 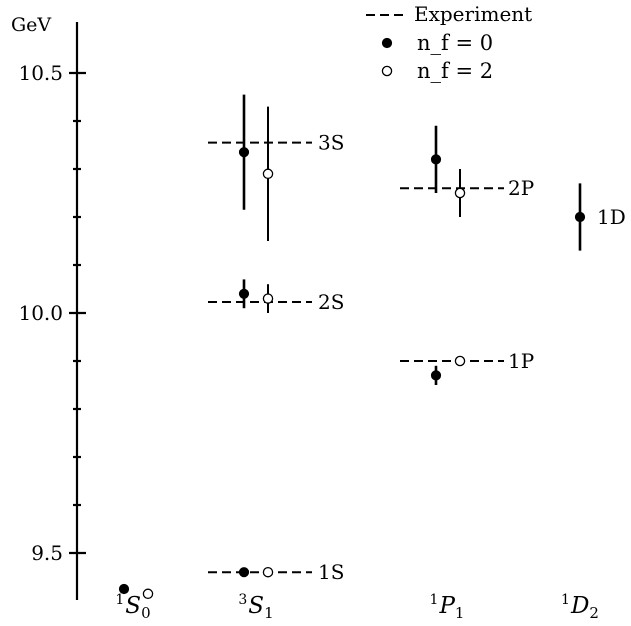 I want to click on category-label-1p1: 1P1, so click(x=447, y=607).